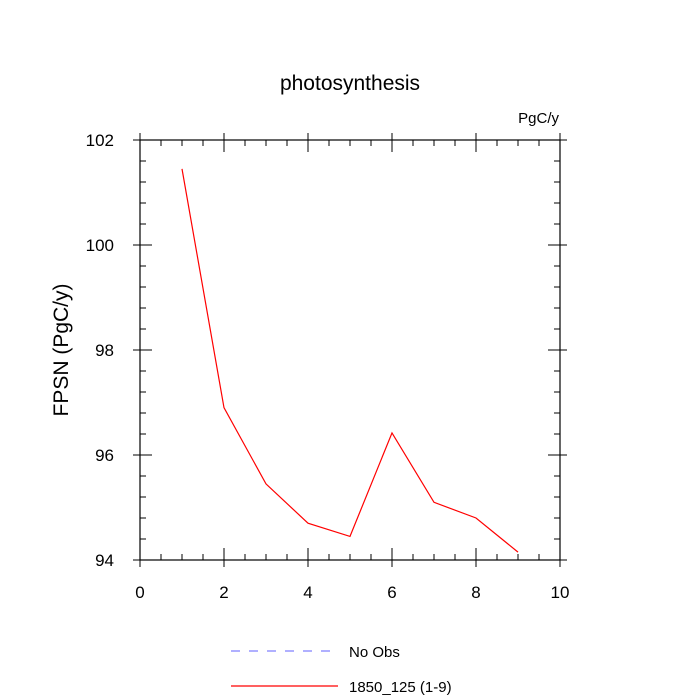 This screenshot has width=700, height=700. Describe the element at coordinates (350, 83) in the screenshot. I see `chart-title: photosynthesis` at that location.